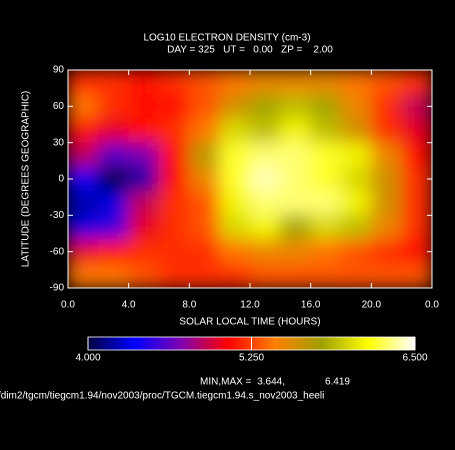 The width and height of the screenshot is (455, 450). I want to click on colorbar-tick-label: 6.500, so click(414, 358).